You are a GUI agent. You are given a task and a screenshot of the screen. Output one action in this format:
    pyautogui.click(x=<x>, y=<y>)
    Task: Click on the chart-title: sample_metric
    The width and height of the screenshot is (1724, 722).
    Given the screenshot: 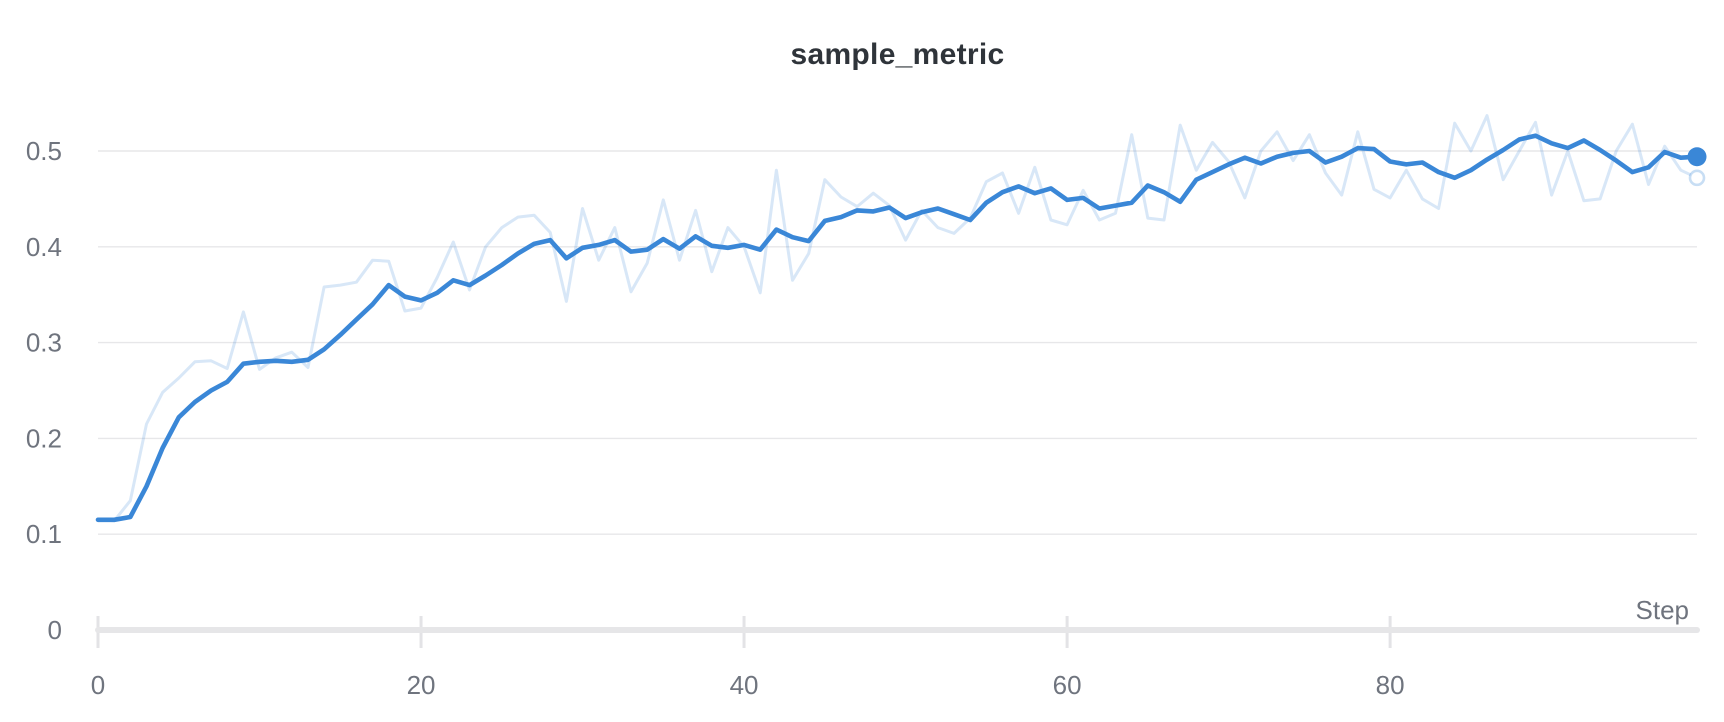 What is the action you would take?
    pyautogui.click(x=897, y=54)
    